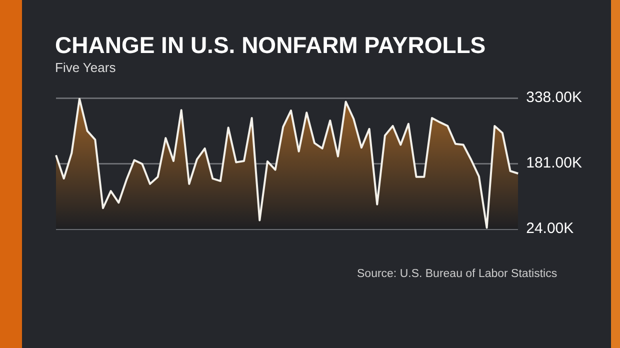 Image resolution: width=620 pixels, height=348 pixels. What do you see at coordinates (554, 163) in the screenshot?
I see `y-tick-label: 181.00K` at bounding box center [554, 163].